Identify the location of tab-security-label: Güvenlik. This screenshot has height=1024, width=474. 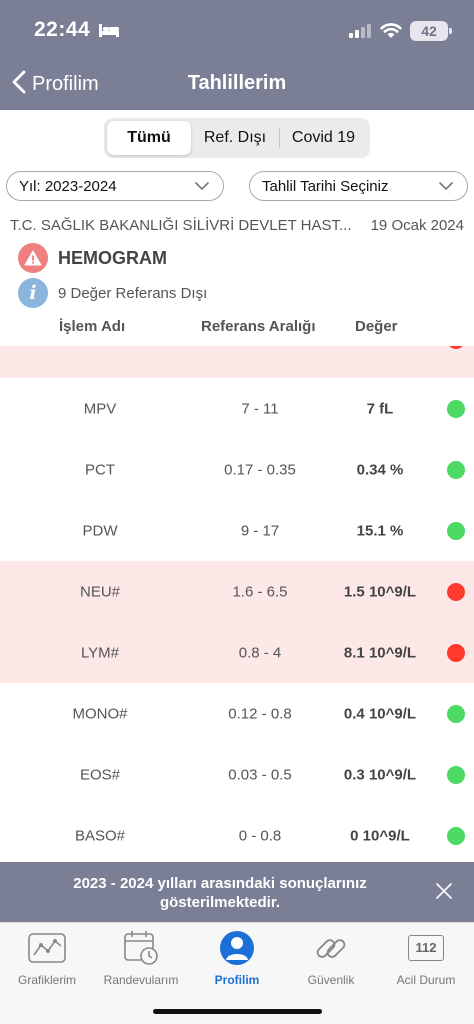
(331, 980).